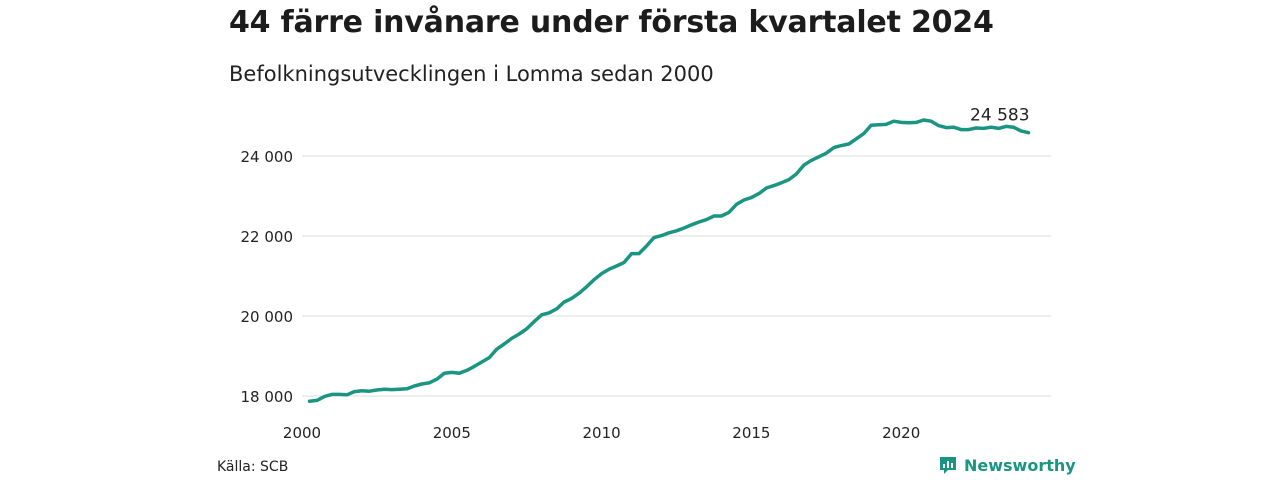 The height and width of the screenshot is (480, 1280). I want to click on y-tick-label: 22 000, so click(267, 237).